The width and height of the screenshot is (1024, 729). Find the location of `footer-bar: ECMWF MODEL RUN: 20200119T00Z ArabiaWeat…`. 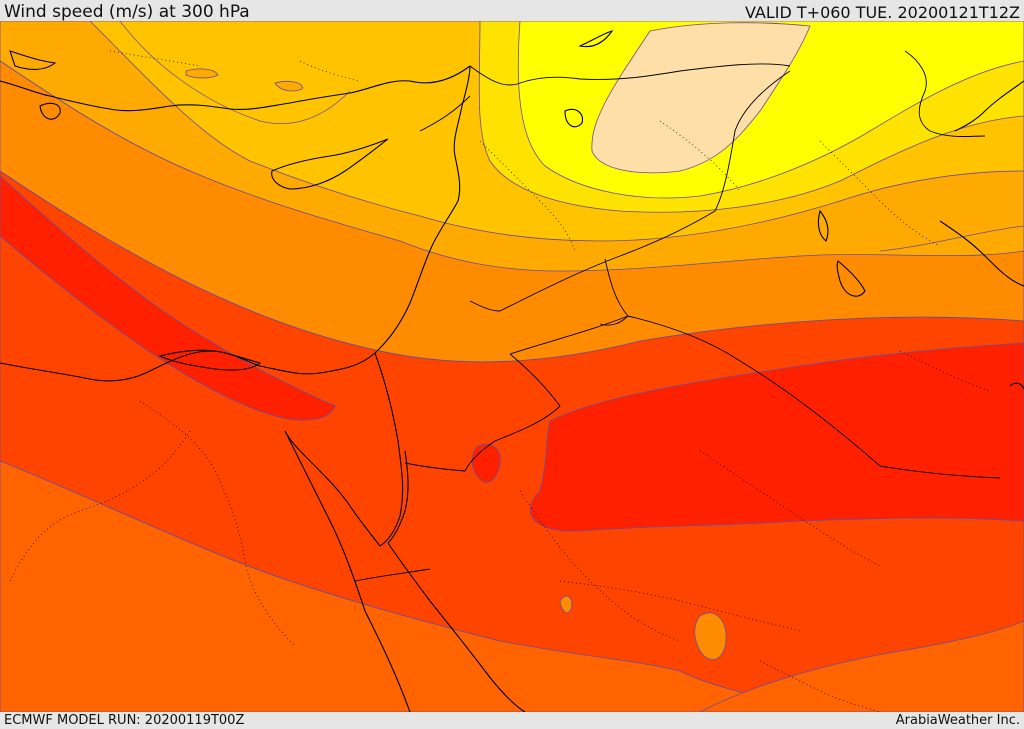

footer-bar: ECMWF MODEL RUN: 20200119T00Z ArabiaWeat… is located at coordinates (512, 720).